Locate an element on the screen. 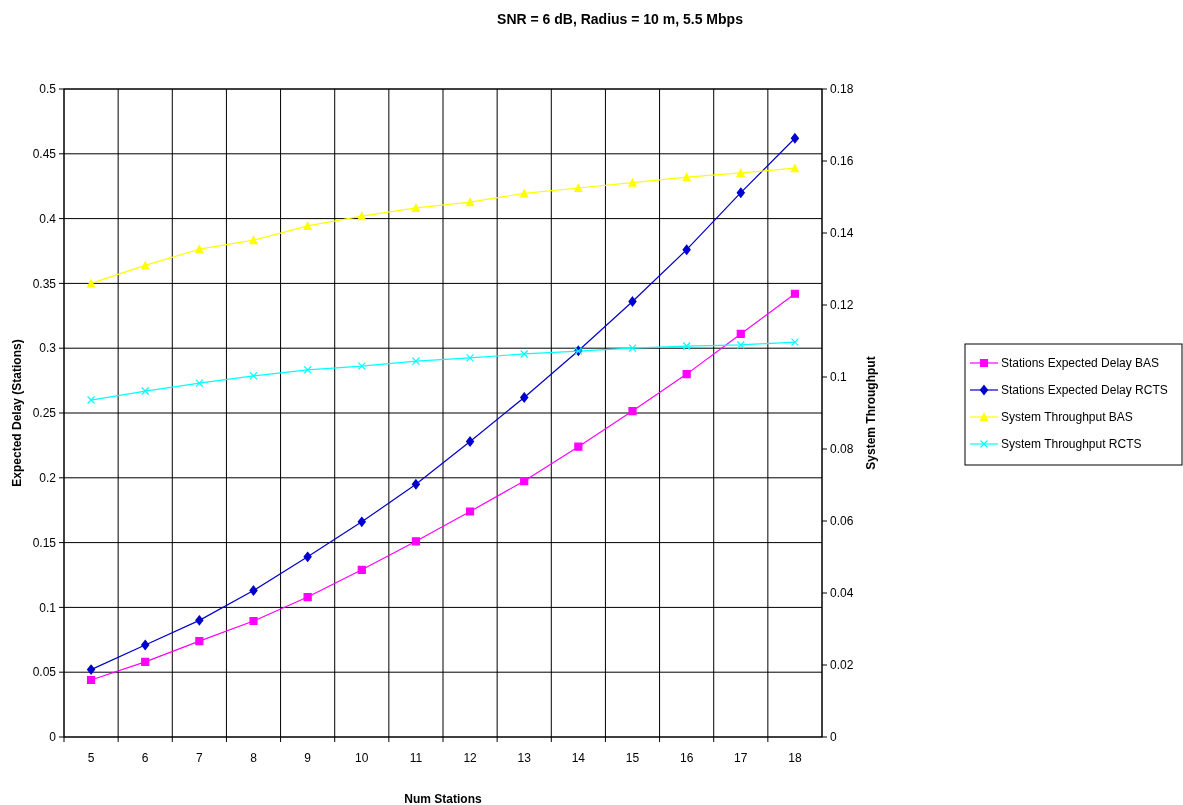  x-tick-label: 12 is located at coordinates (470, 758).